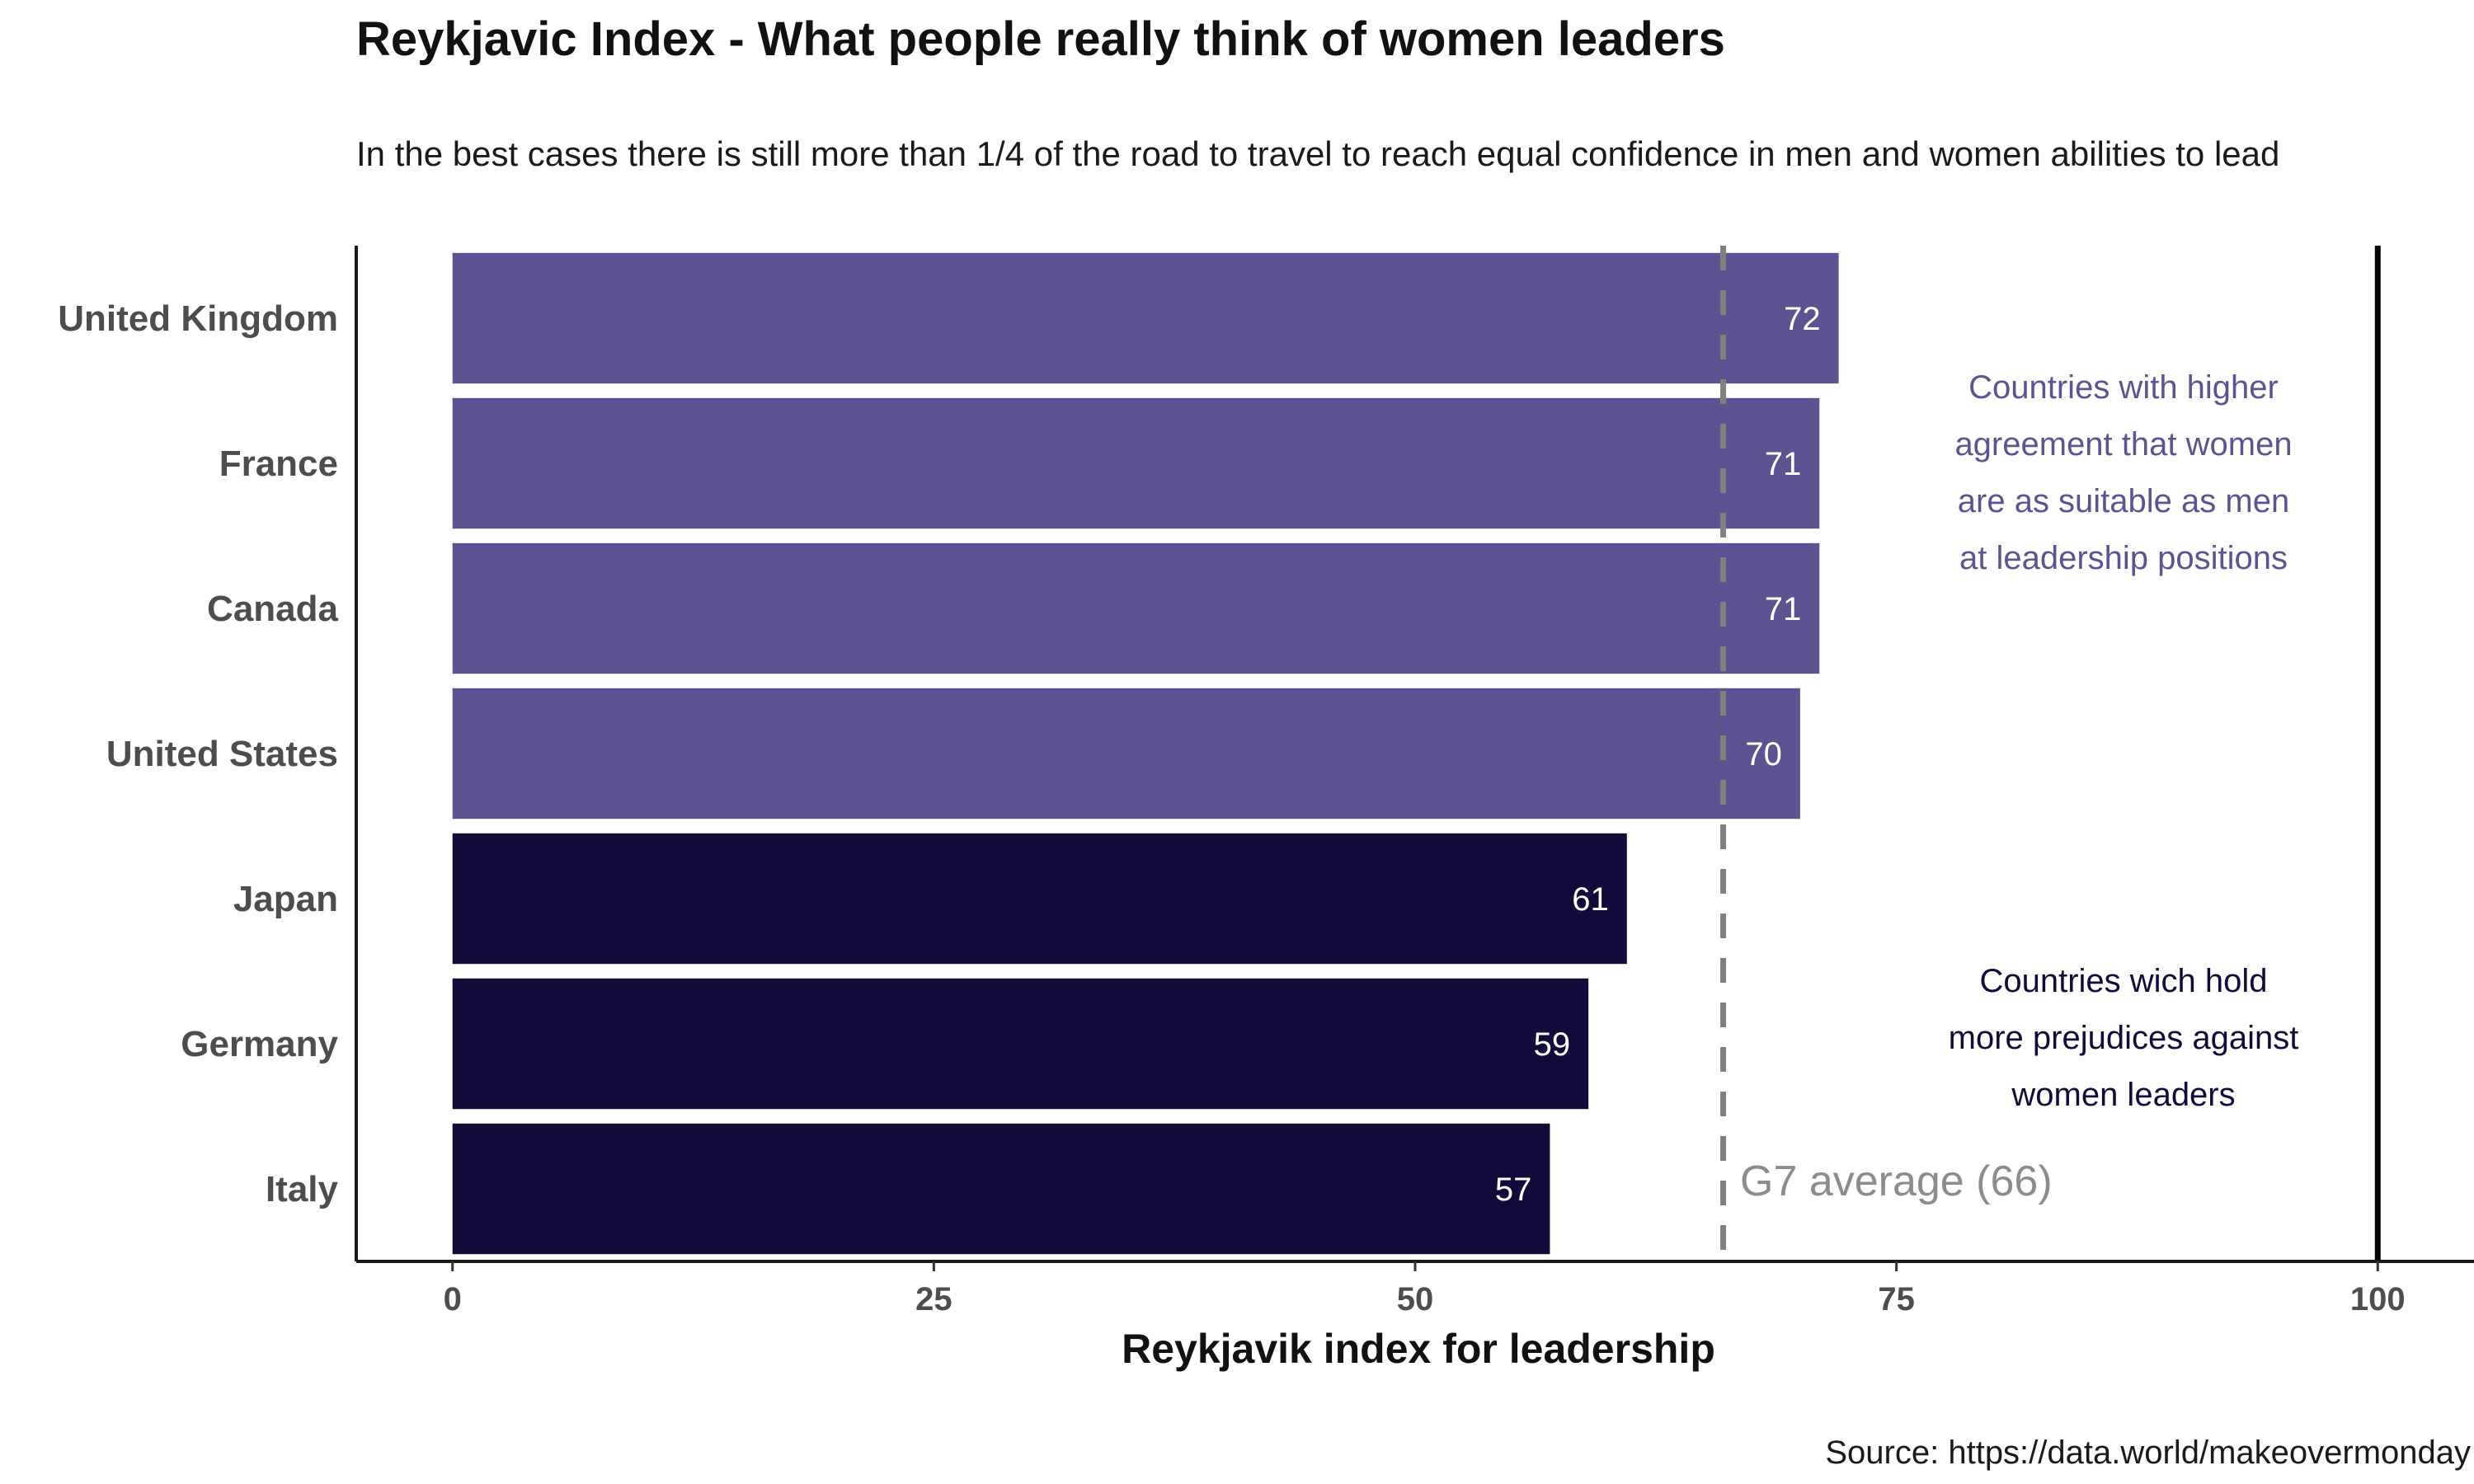 The image size is (2474, 1484). What do you see at coordinates (259, 1044) in the screenshot?
I see `category-label-germany: Germany` at bounding box center [259, 1044].